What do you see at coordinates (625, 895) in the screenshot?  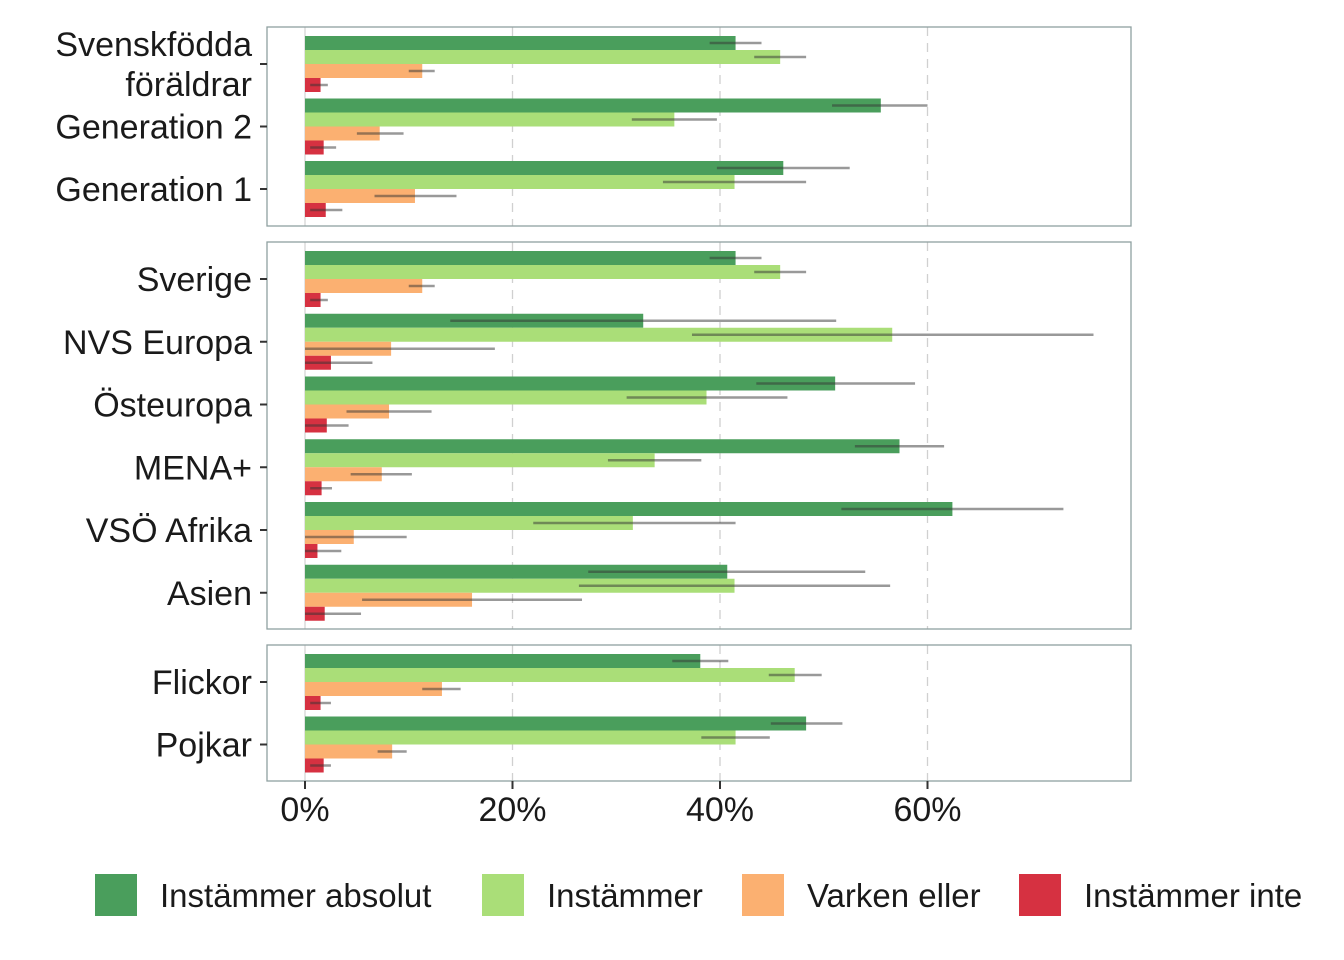 I see `legend-label: Instämmer` at bounding box center [625, 895].